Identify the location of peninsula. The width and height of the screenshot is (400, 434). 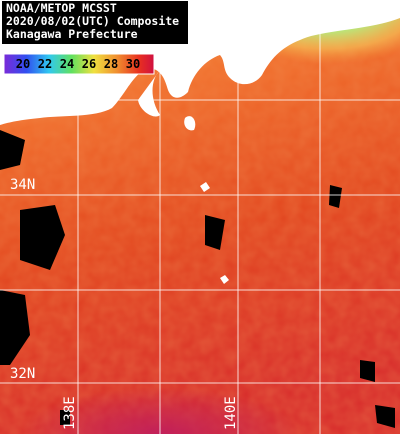
(149, 93).